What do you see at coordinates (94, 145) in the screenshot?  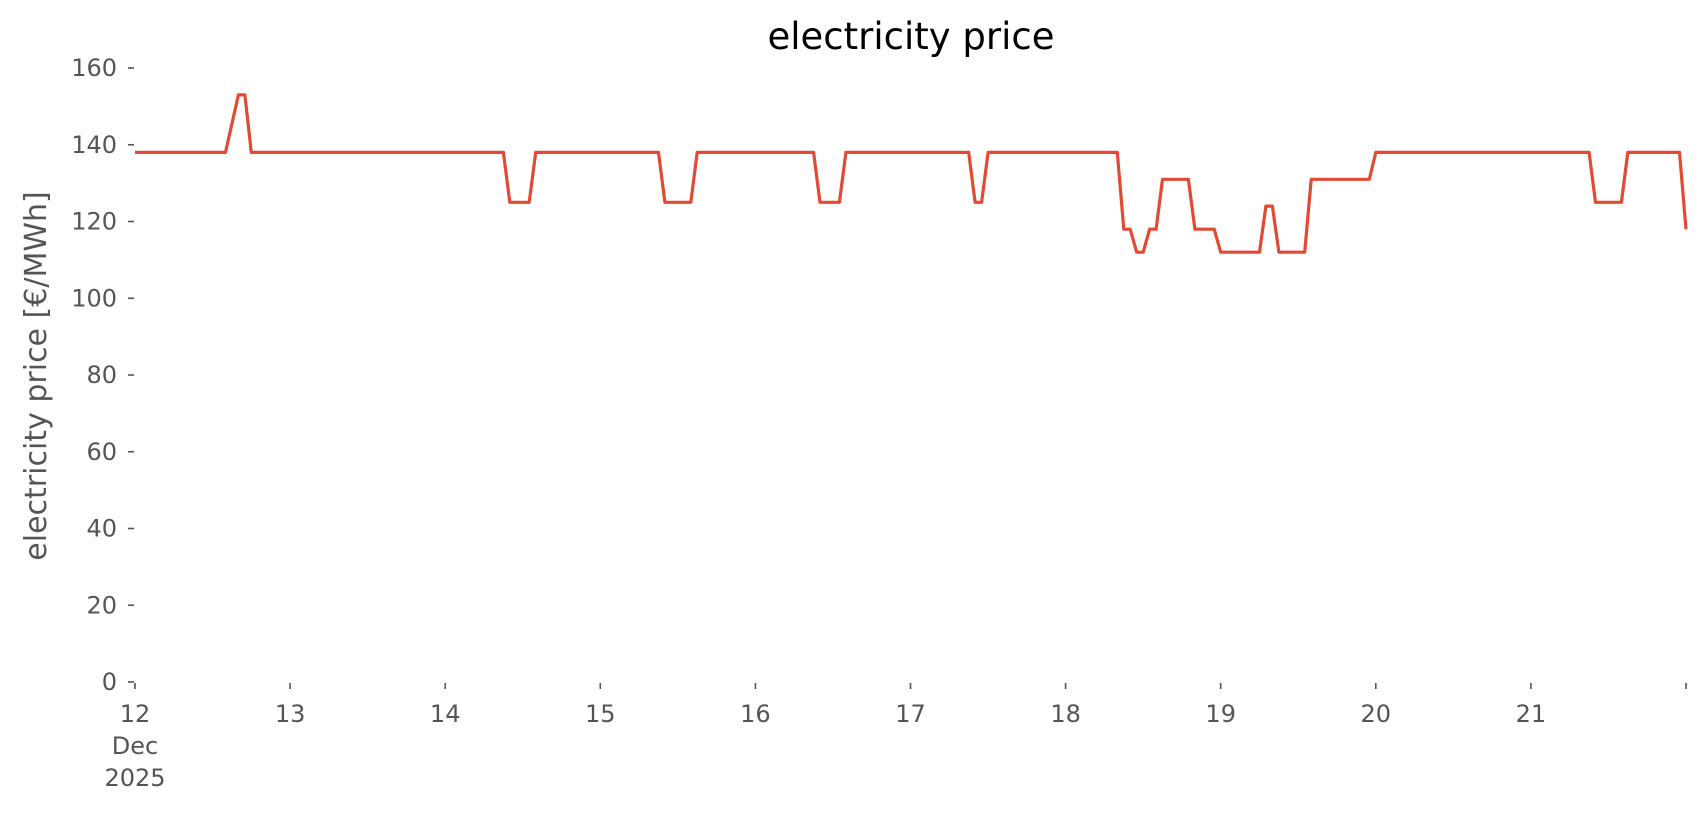 I see `y-tick-label: 140` at bounding box center [94, 145].